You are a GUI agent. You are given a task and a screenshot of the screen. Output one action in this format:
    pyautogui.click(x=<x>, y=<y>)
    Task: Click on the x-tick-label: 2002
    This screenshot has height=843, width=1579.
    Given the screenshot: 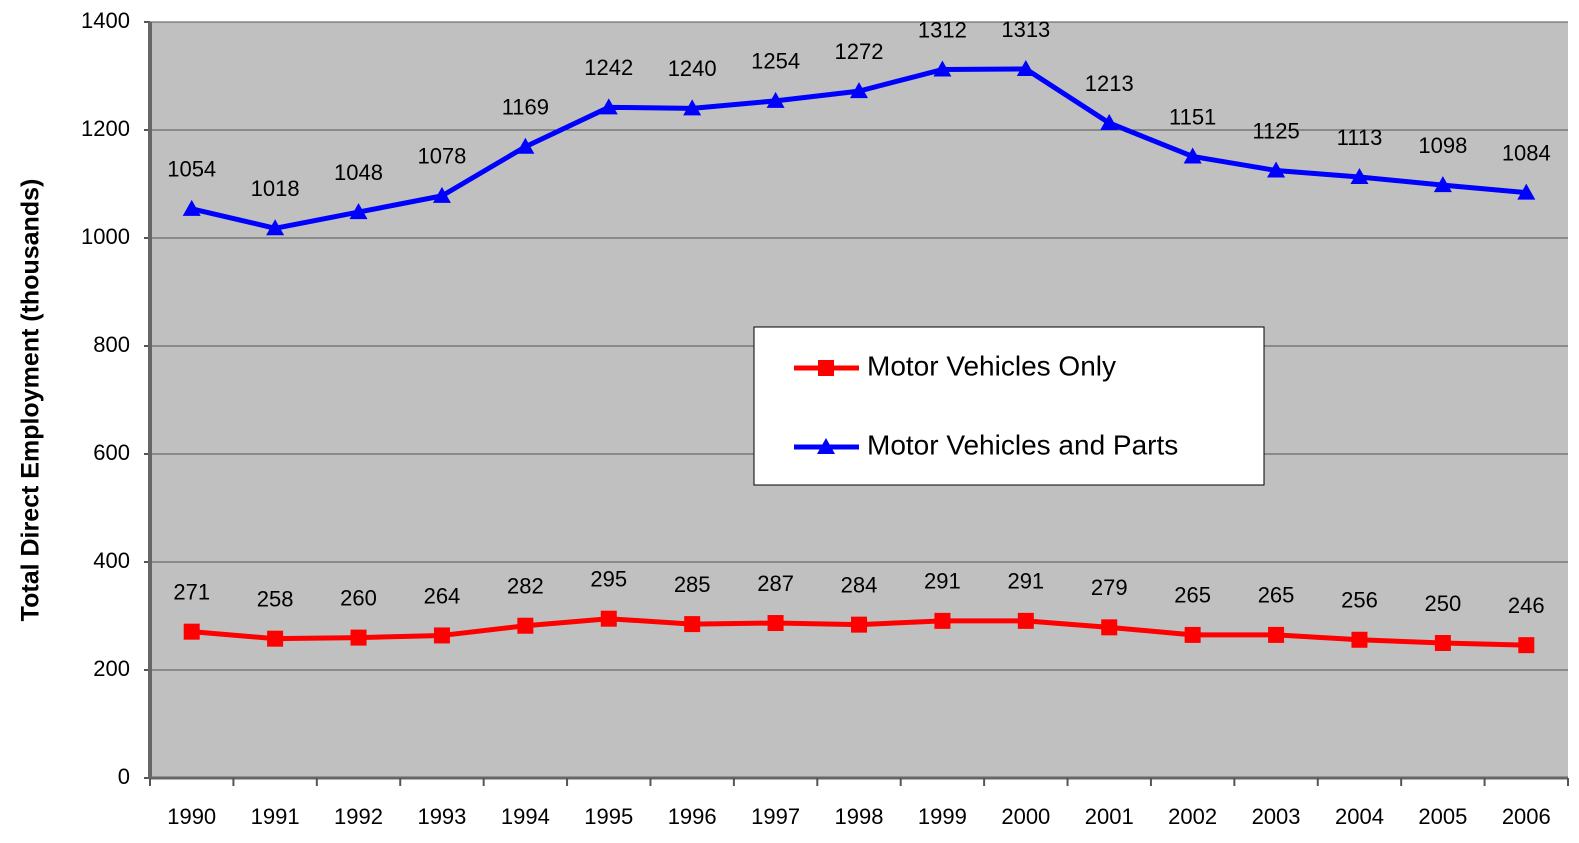 What is the action you would take?
    pyautogui.click(x=1192, y=816)
    